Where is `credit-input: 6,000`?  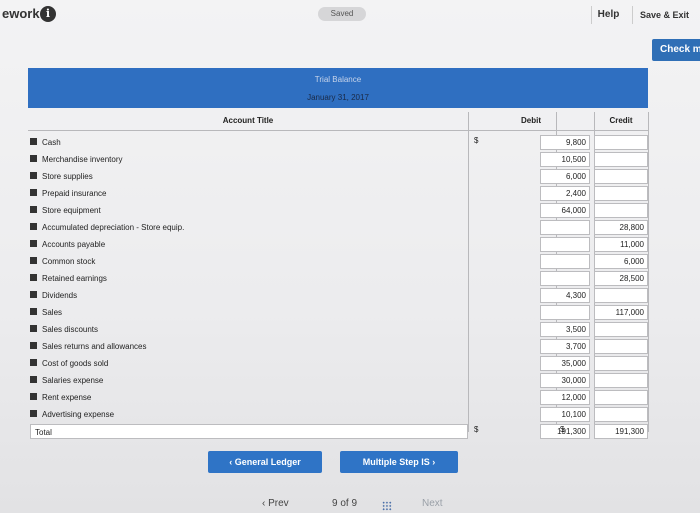
credit-input: 6,000 is located at coordinates (621, 261).